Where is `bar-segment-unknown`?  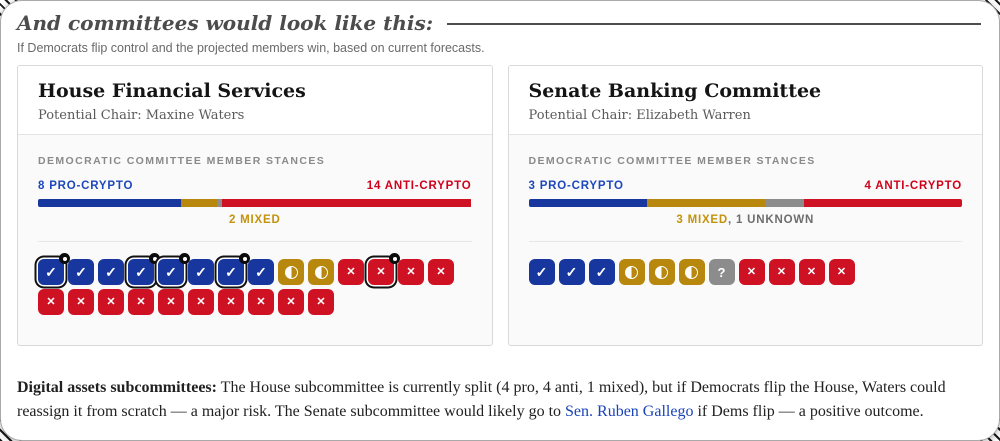
bar-segment-unknown is located at coordinates (784, 203).